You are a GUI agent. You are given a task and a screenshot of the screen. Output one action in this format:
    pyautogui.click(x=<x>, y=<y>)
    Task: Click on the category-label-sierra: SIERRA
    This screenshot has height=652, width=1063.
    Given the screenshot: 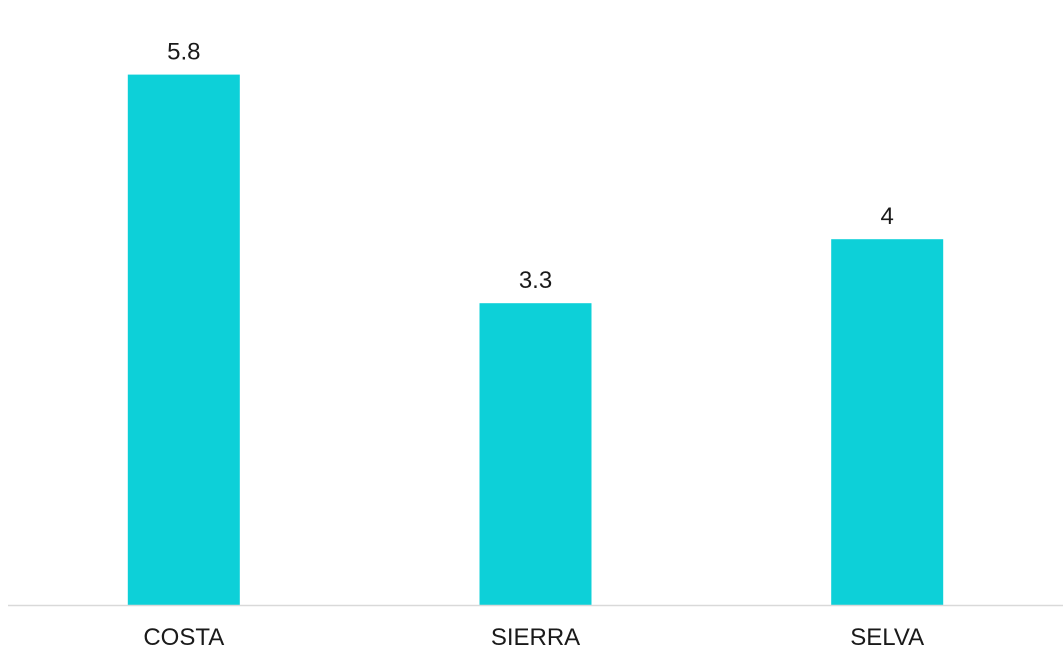 What is the action you would take?
    pyautogui.click(x=535, y=637)
    